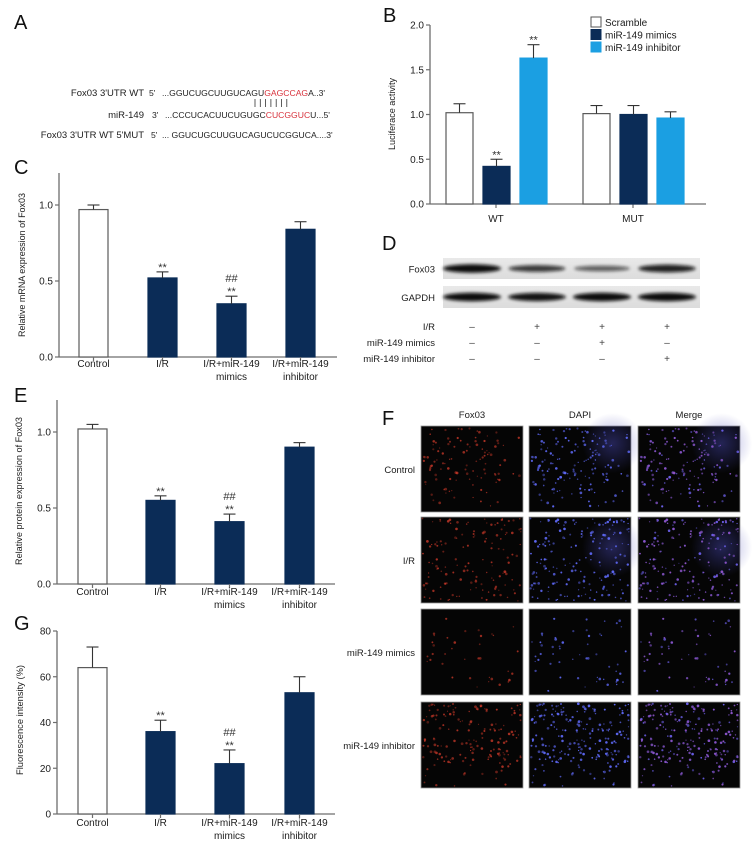 The image size is (756, 864). What do you see at coordinates (399, 470) in the screenshot?
I see `row-label: Control` at bounding box center [399, 470].